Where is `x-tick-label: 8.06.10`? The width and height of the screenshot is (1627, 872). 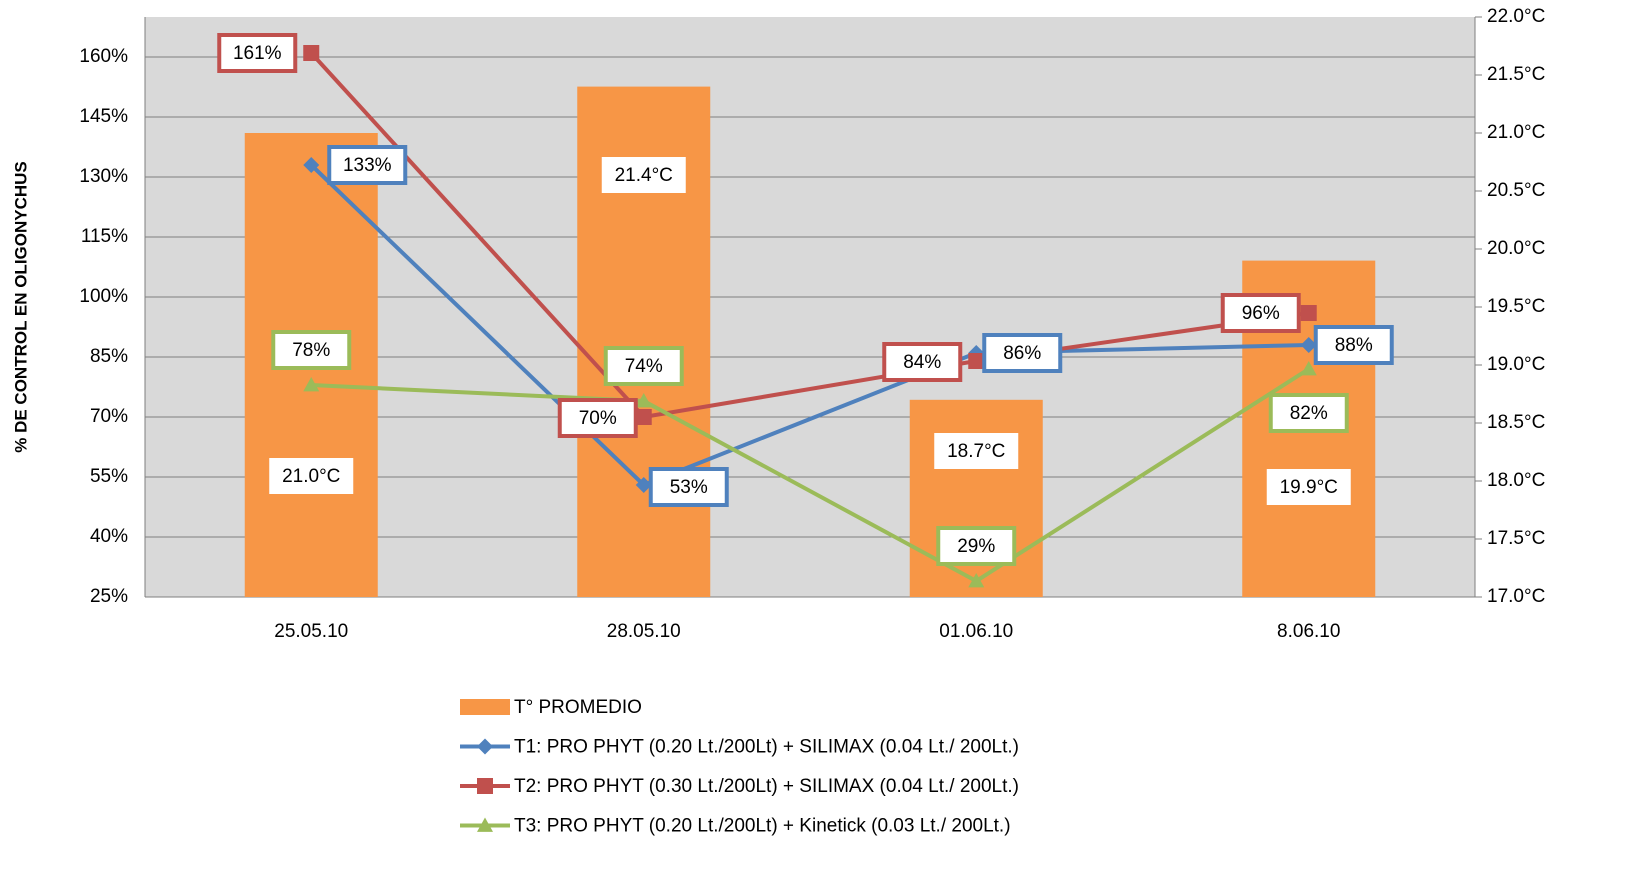 x-tick-label: 8.06.10 is located at coordinates (1308, 631).